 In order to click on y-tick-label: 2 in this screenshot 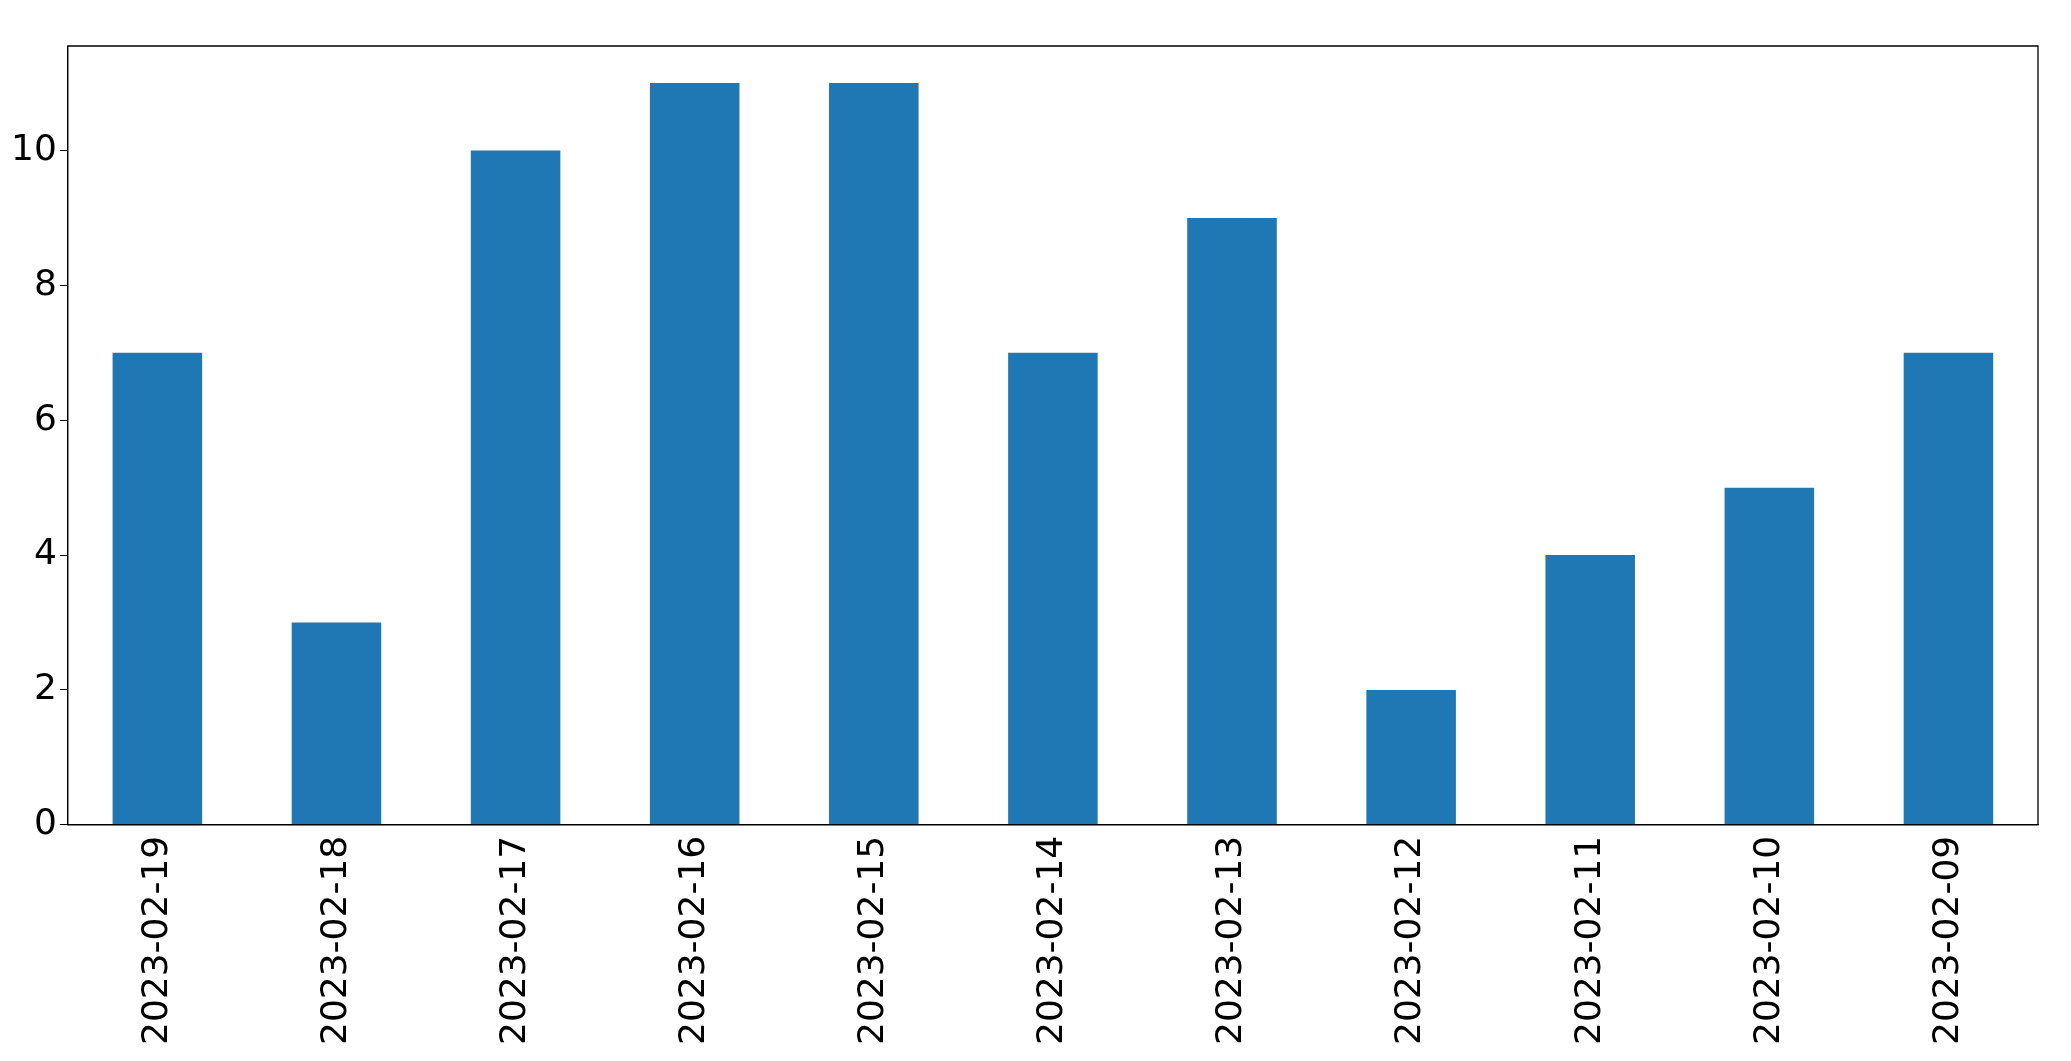, I will do `click(45, 687)`.